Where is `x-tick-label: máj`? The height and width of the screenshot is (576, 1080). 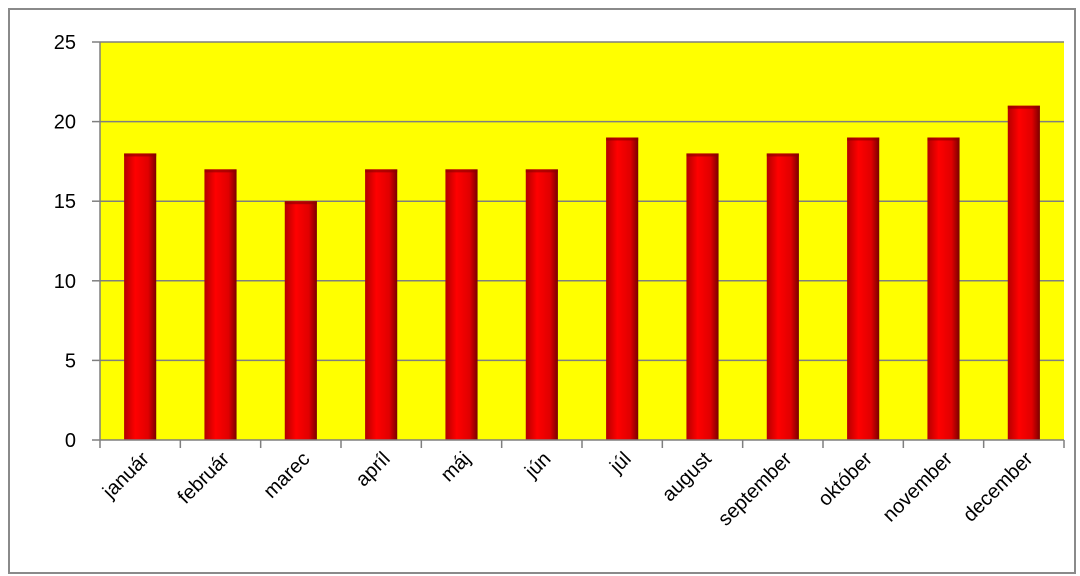
x-tick-label: máj is located at coordinates (456, 467).